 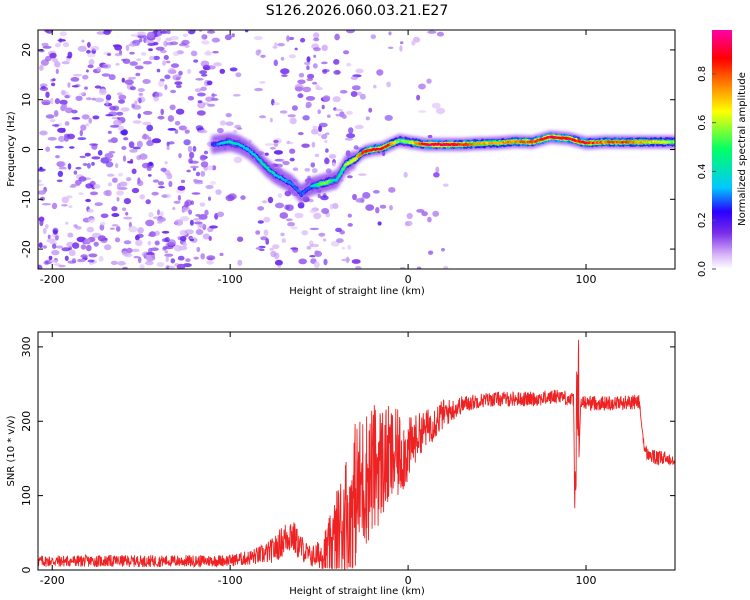 I want to click on y-tick-label: 100, so click(x=26, y=495).